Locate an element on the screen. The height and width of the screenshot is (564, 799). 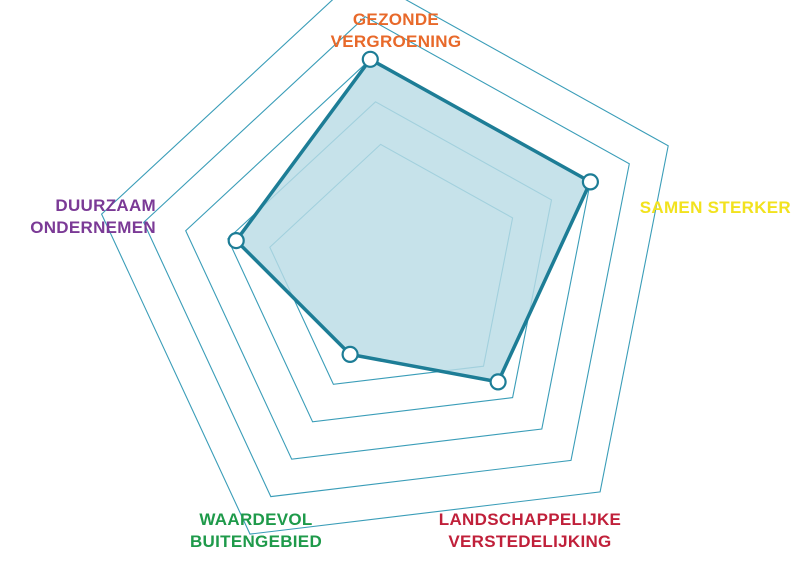
axis-label-5-line-1: DUURZAAM is located at coordinates (105, 205).